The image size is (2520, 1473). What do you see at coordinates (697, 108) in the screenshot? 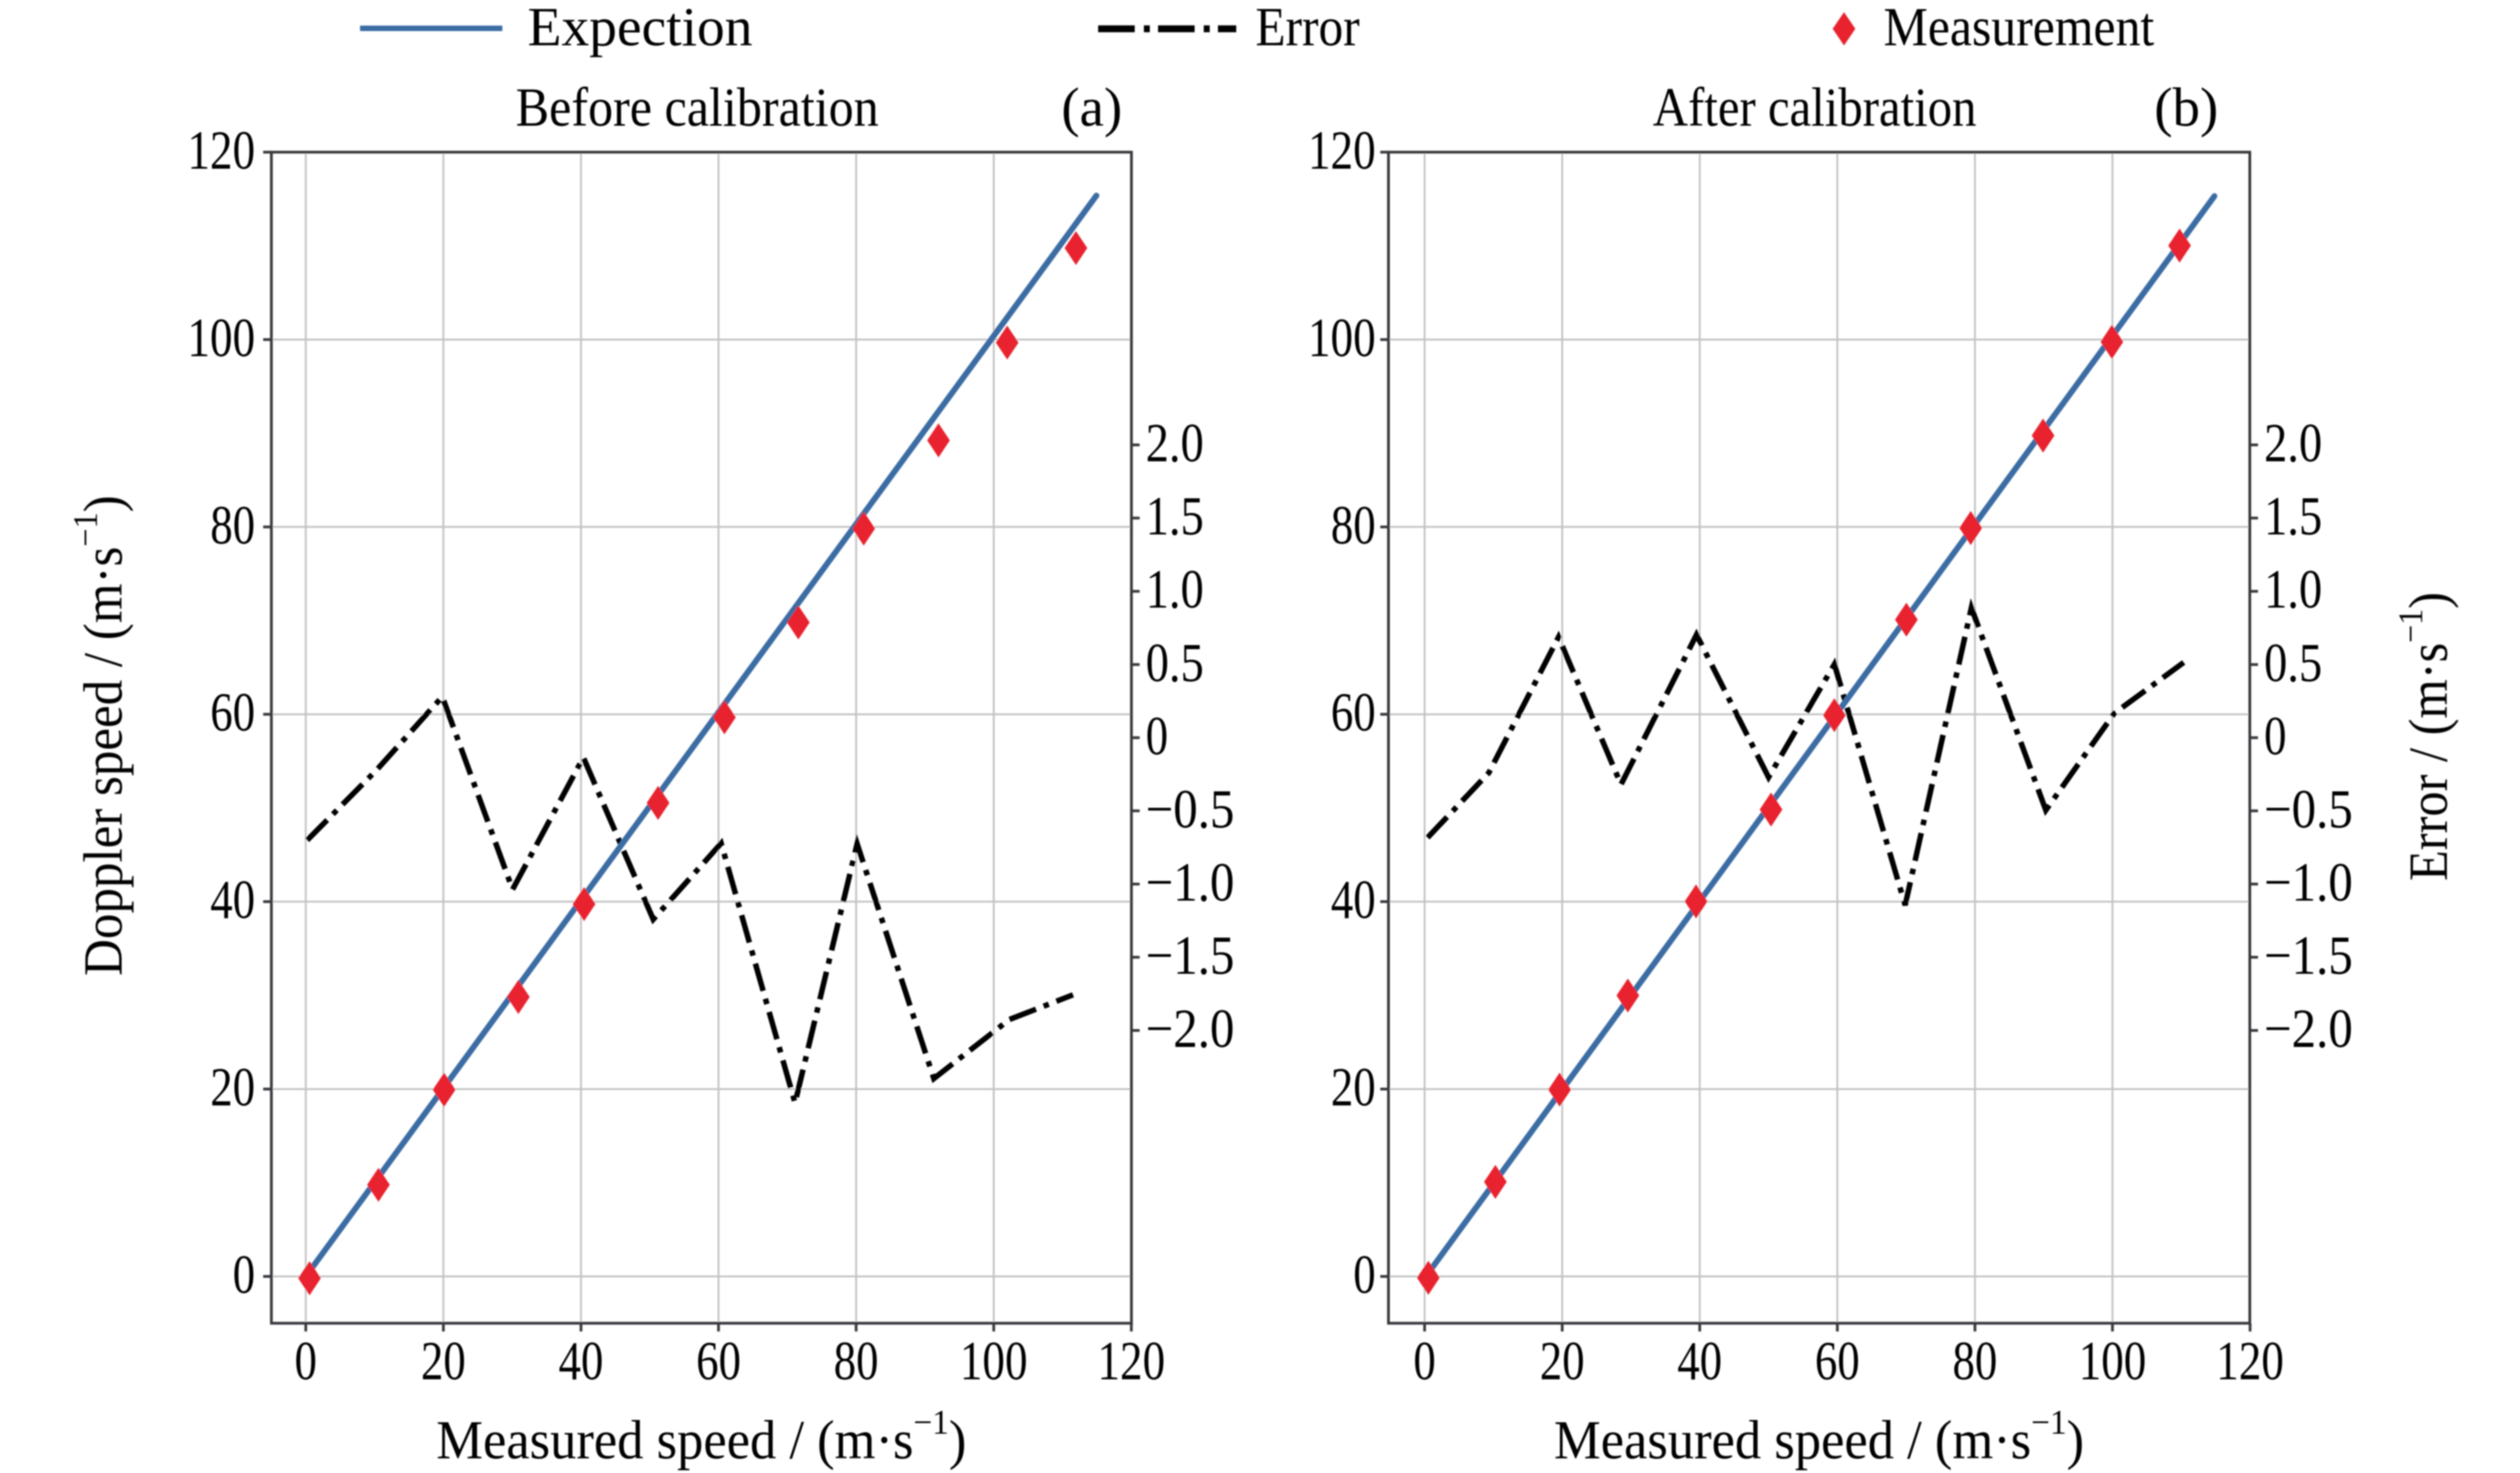
I see `svg-text: Before calibration` at bounding box center [697, 108].